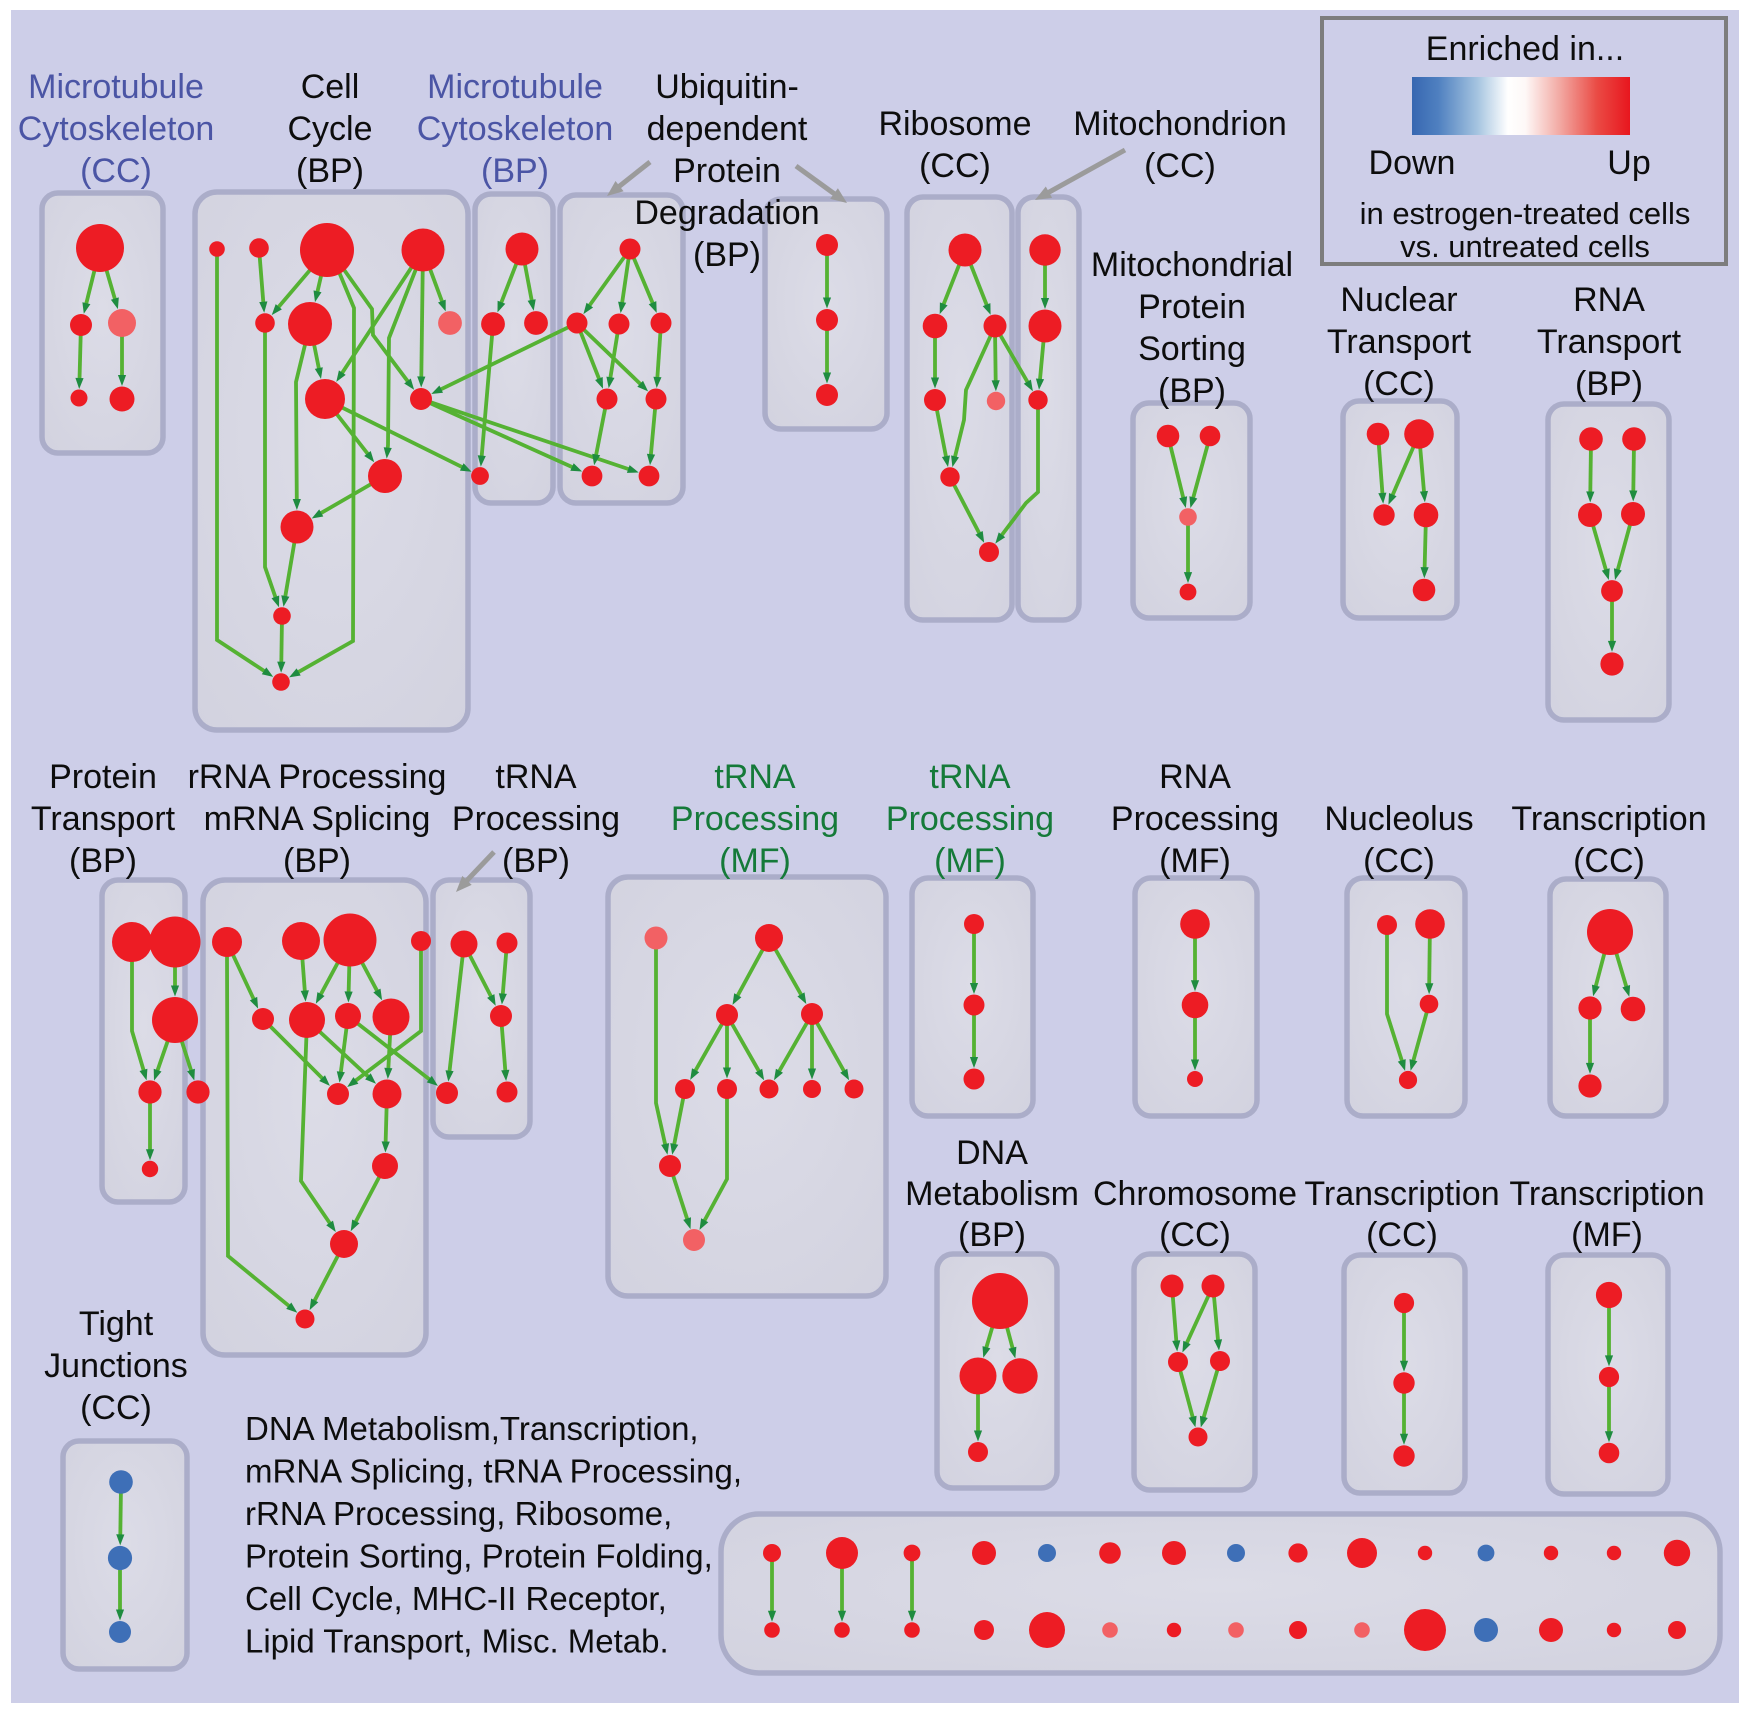 This screenshot has height=1715, width=1750. What do you see at coordinates (493, 1471) in the screenshot?
I see `svg-text:mRNA Splicing, tRNA Processing: mRNA Splicing, tRNA Processing,` at bounding box center [493, 1471].